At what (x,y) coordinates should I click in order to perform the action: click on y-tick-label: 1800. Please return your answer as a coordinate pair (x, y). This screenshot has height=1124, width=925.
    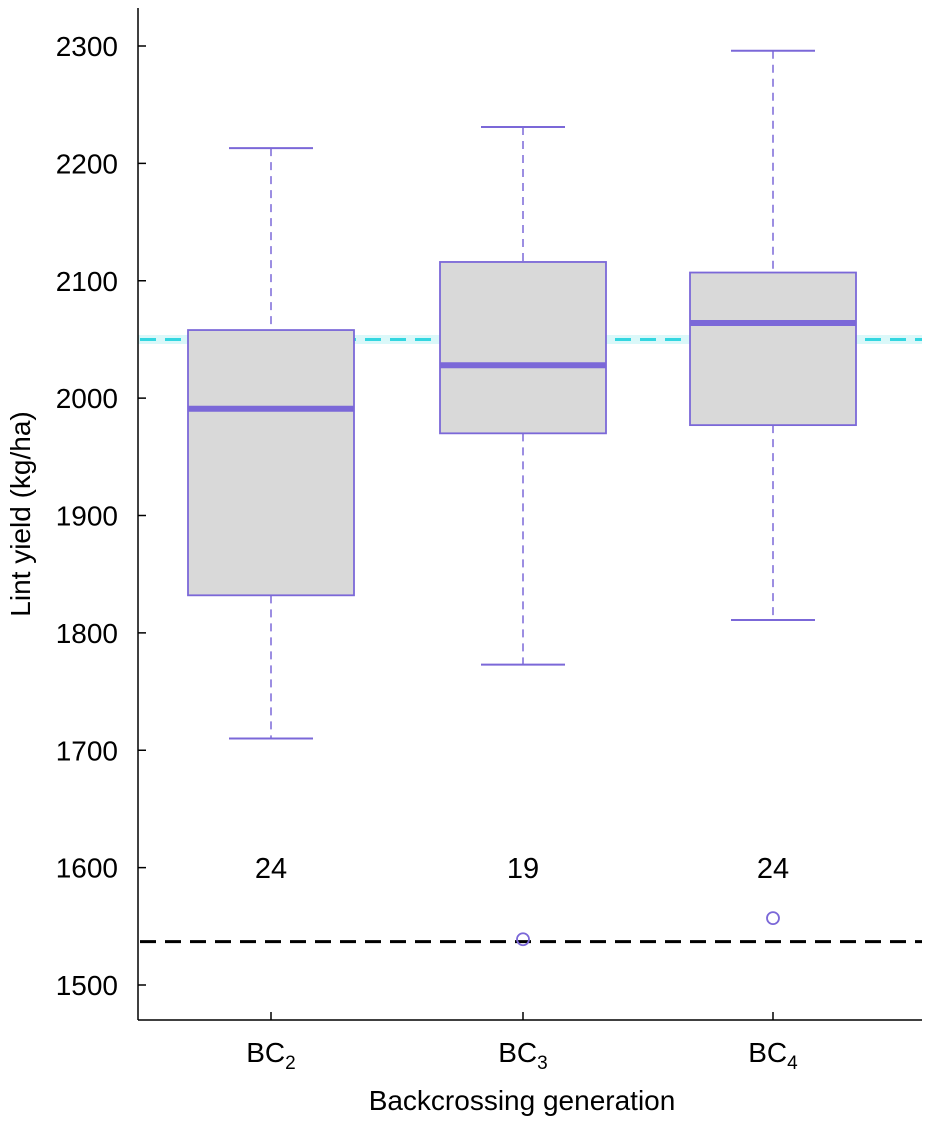
    Looking at the image, I should click on (87, 633).